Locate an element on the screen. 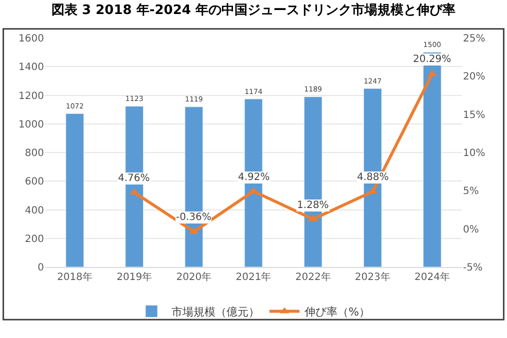 This screenshot has width=507, height=338. data-label: 1123 is located at coordinates (134, 99).